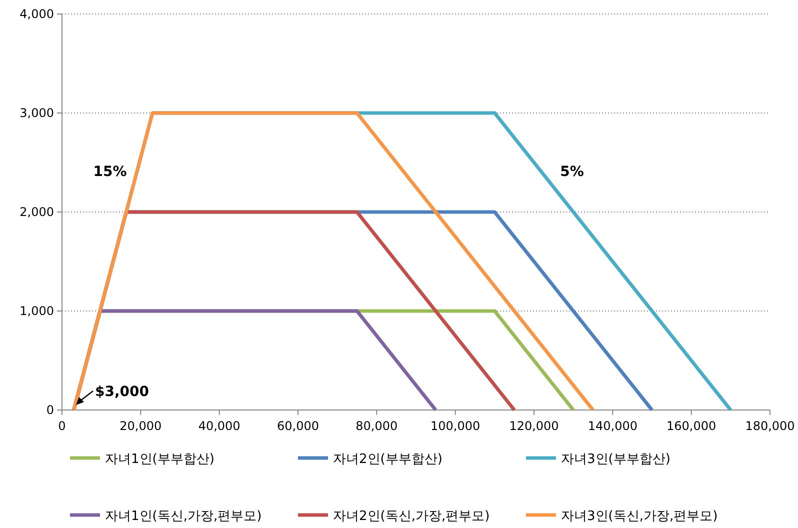  What do you see at coordinates (50, 410) in the screenshot?
I see `y-tick-label: 0` at bounding box center [50, 410].